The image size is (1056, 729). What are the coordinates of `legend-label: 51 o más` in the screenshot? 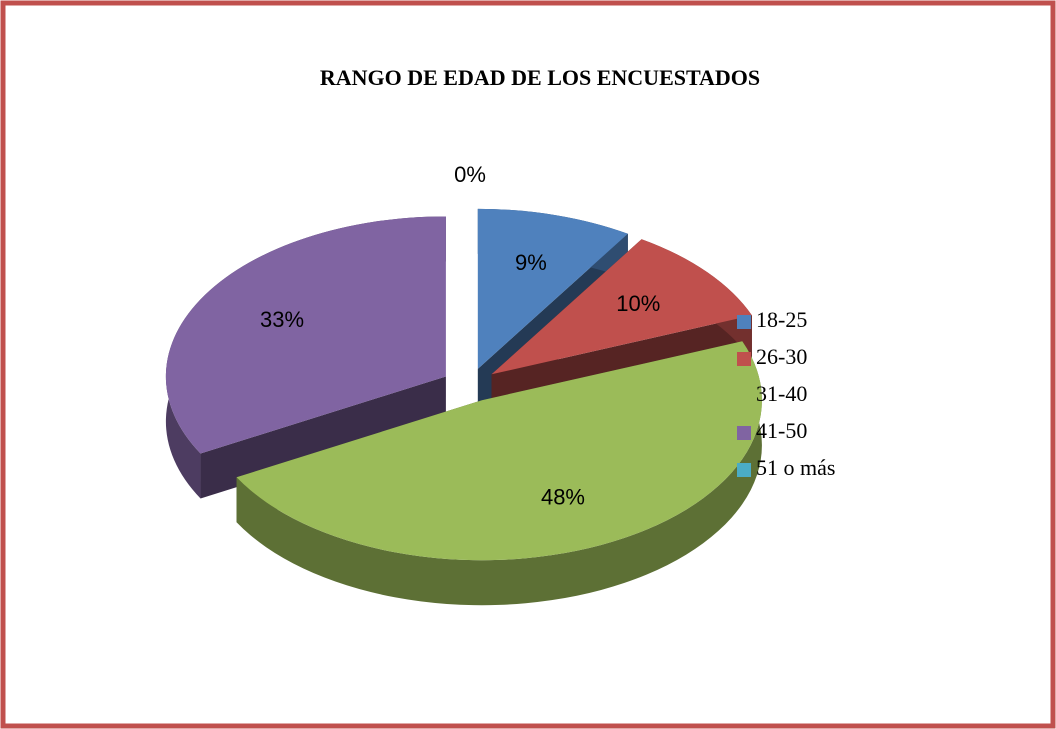 It's located at (795, 467).